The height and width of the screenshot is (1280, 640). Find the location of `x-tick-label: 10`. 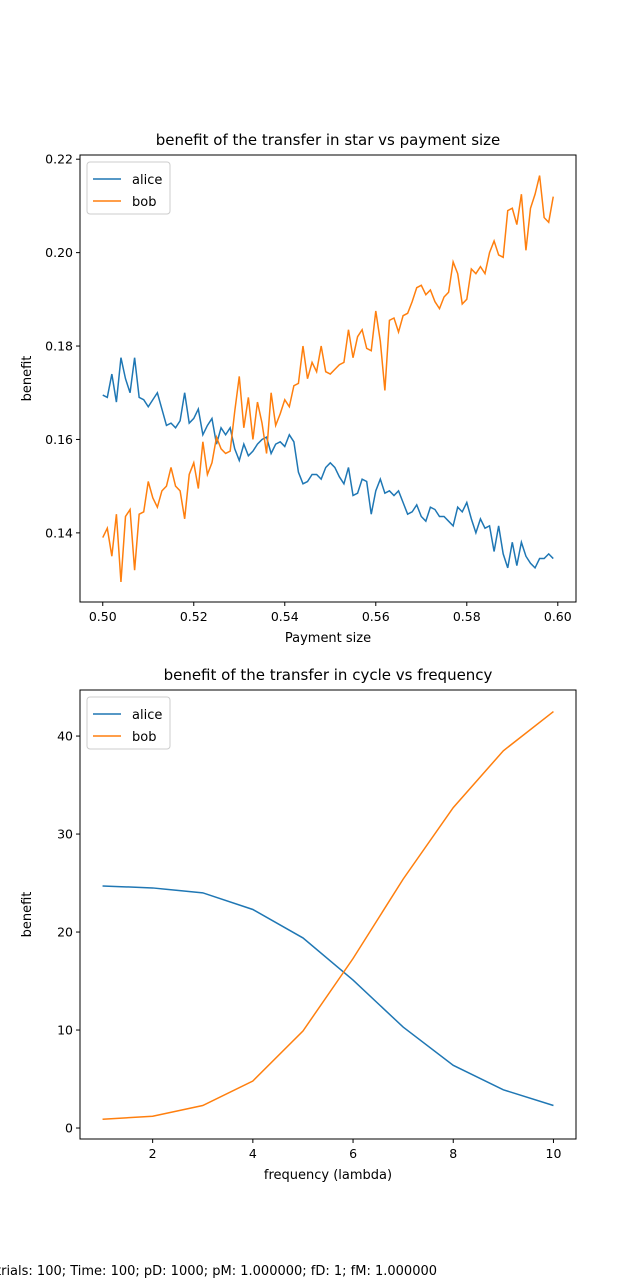

x-tick-label: 10 is located at coordinates (554, 1153).